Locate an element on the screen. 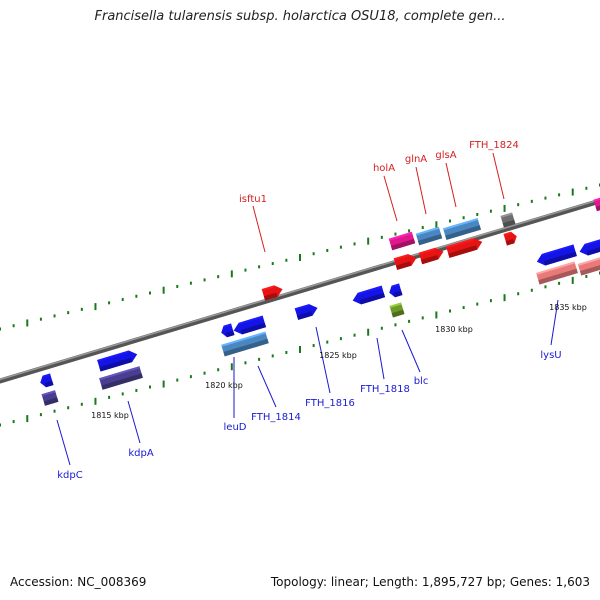  gene-label-blc: blc is located at coordinates (421, 381).